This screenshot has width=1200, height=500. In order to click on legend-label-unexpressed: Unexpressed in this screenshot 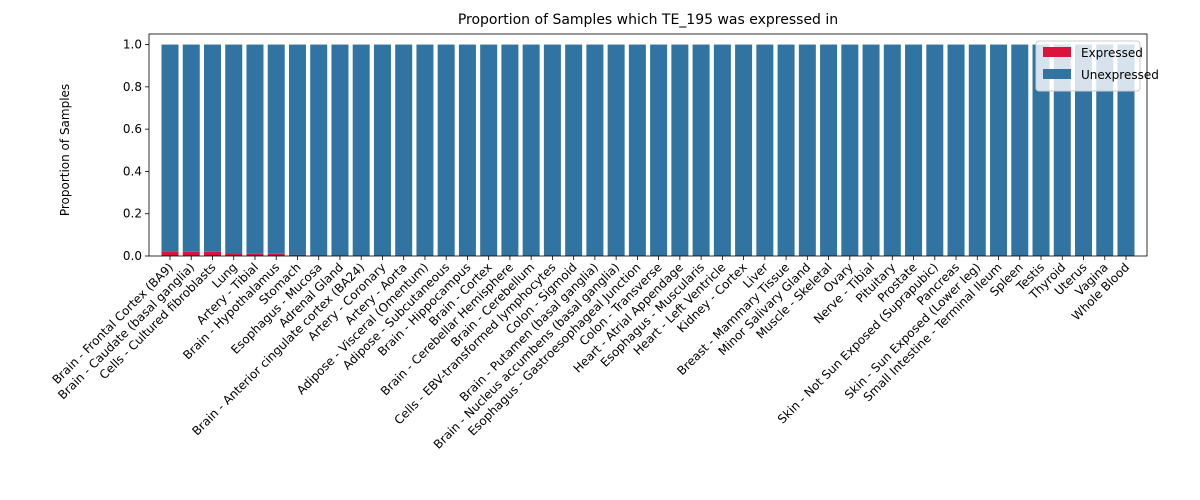, I will do `click(1120, 75)`.